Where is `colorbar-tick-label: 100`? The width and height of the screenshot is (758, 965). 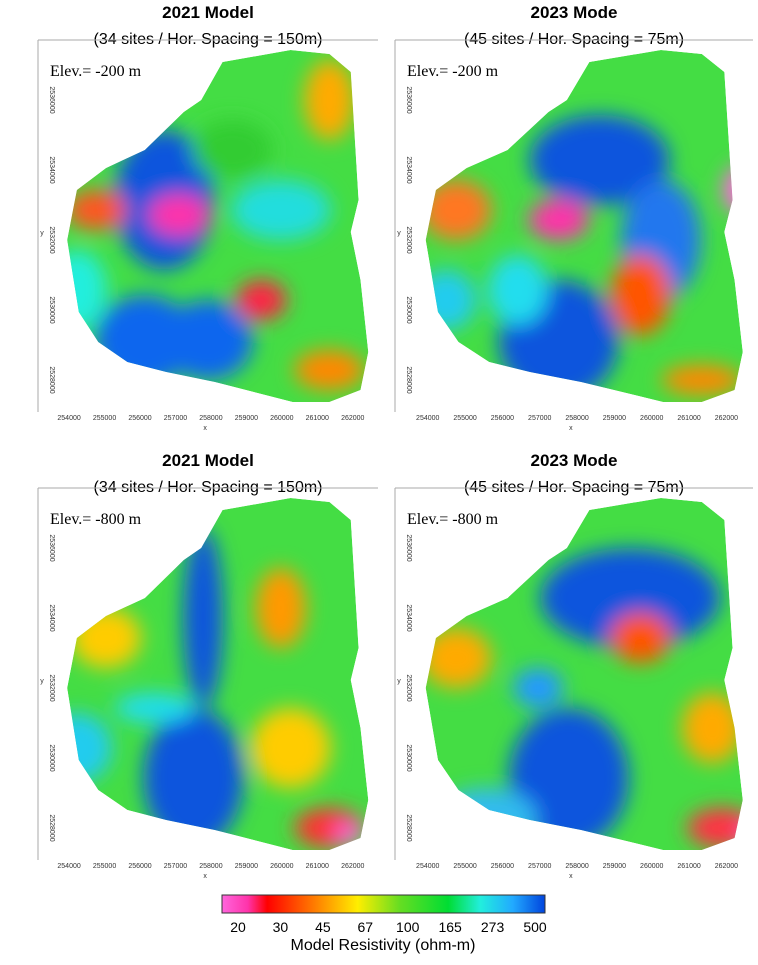 colorbar-tick-label: 100 is located at coordinates (408, 927).